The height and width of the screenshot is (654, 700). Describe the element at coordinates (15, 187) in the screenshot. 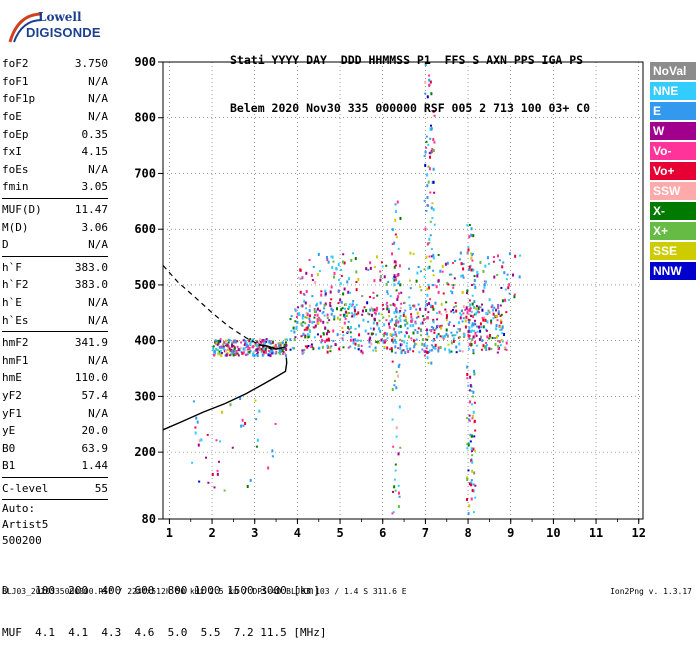

I see `param-label: fmin` at that location.